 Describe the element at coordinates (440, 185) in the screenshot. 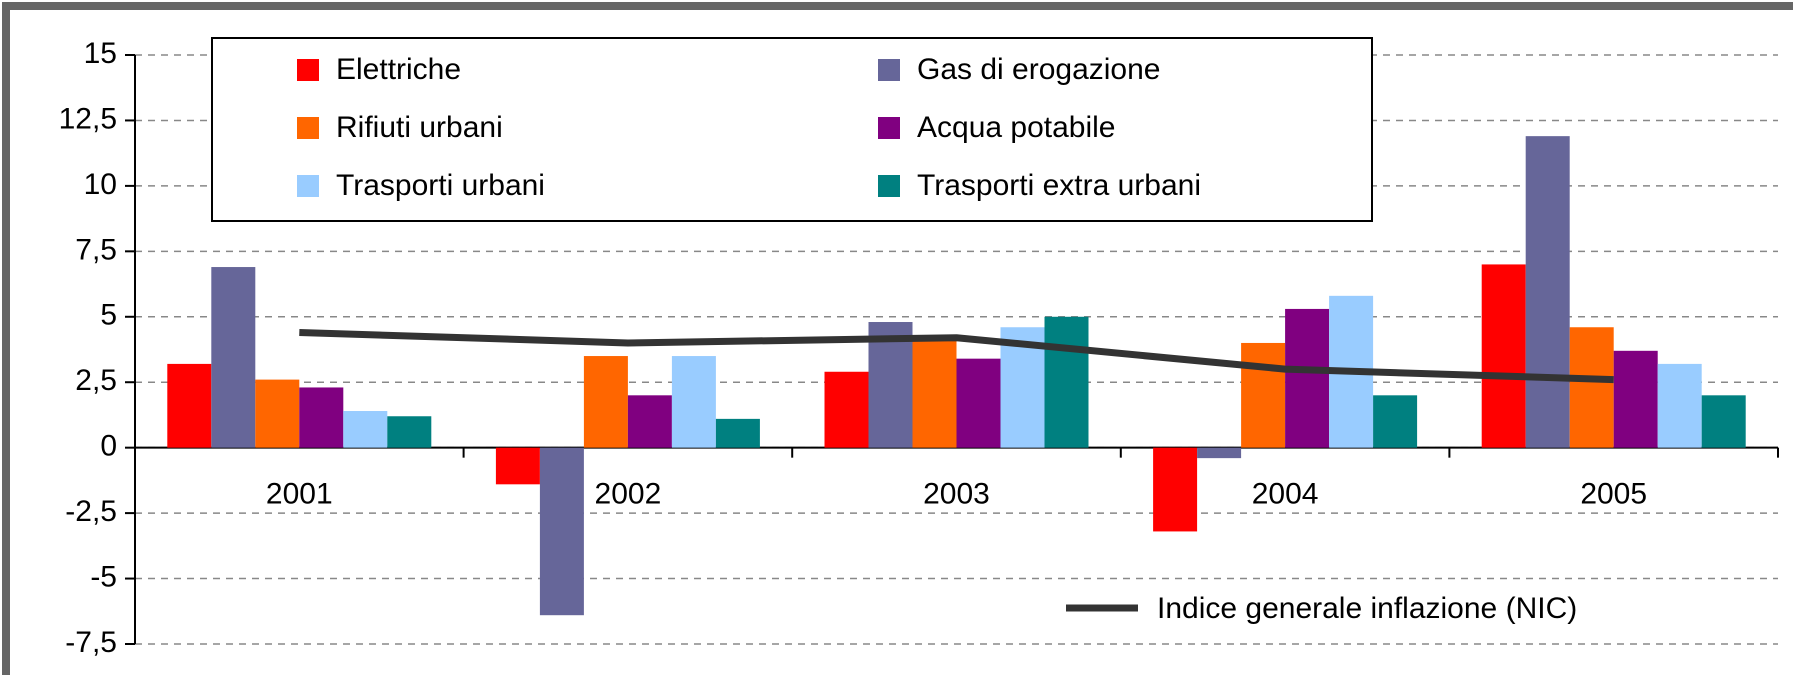

I see `legend-label: Trasporti urbani` at that location.